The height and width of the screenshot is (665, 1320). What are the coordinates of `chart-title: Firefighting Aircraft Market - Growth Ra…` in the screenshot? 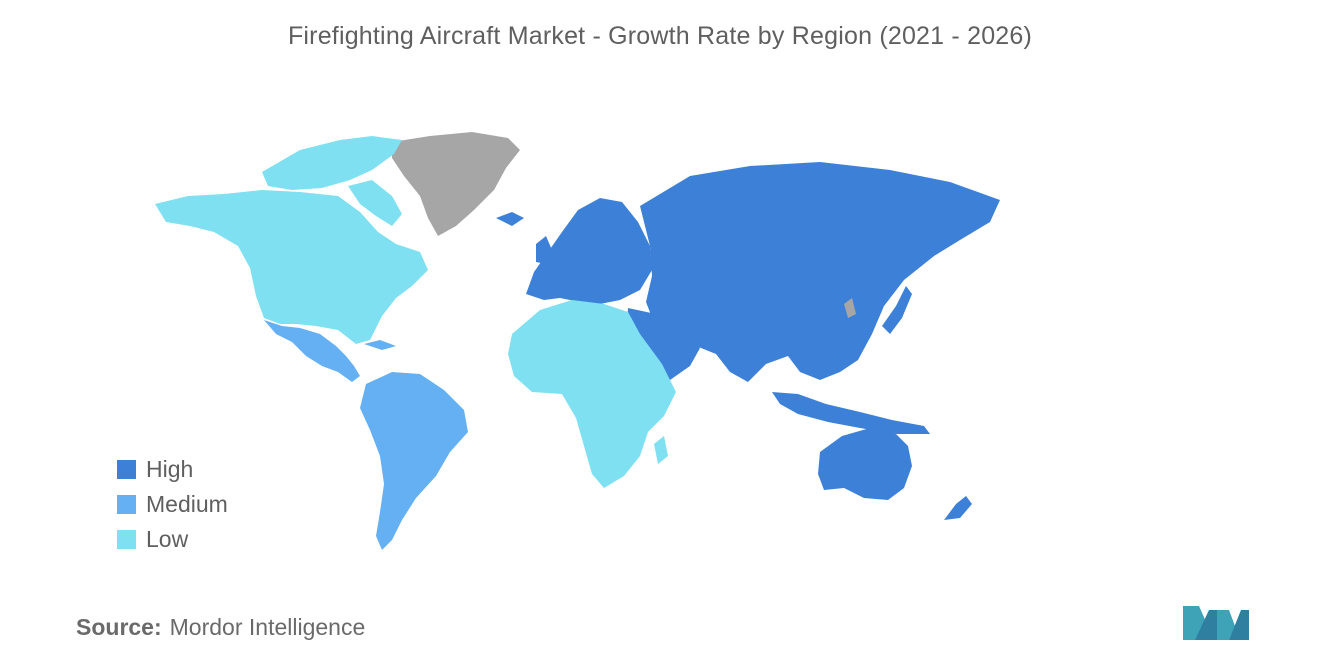 It's located at (660, 36).